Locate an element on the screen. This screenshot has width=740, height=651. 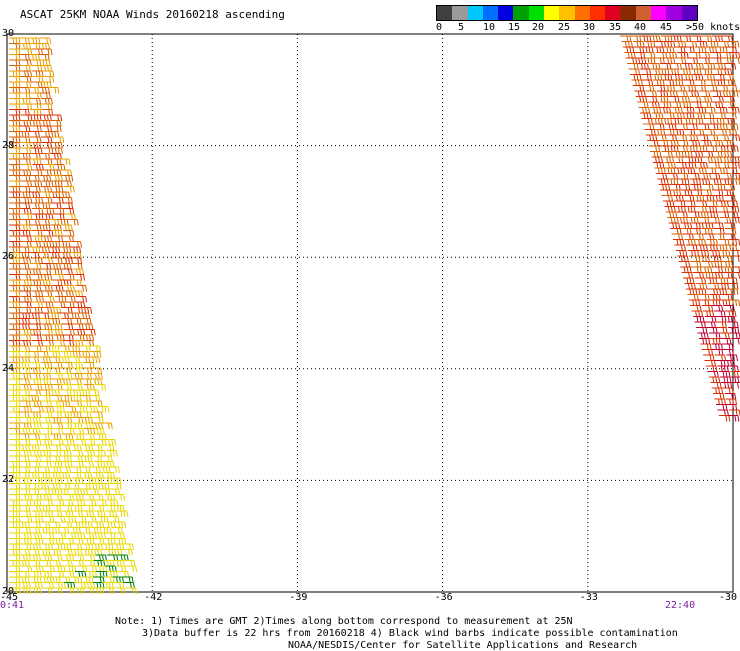
legend-label: 5 is located at coordinates (461, 27).